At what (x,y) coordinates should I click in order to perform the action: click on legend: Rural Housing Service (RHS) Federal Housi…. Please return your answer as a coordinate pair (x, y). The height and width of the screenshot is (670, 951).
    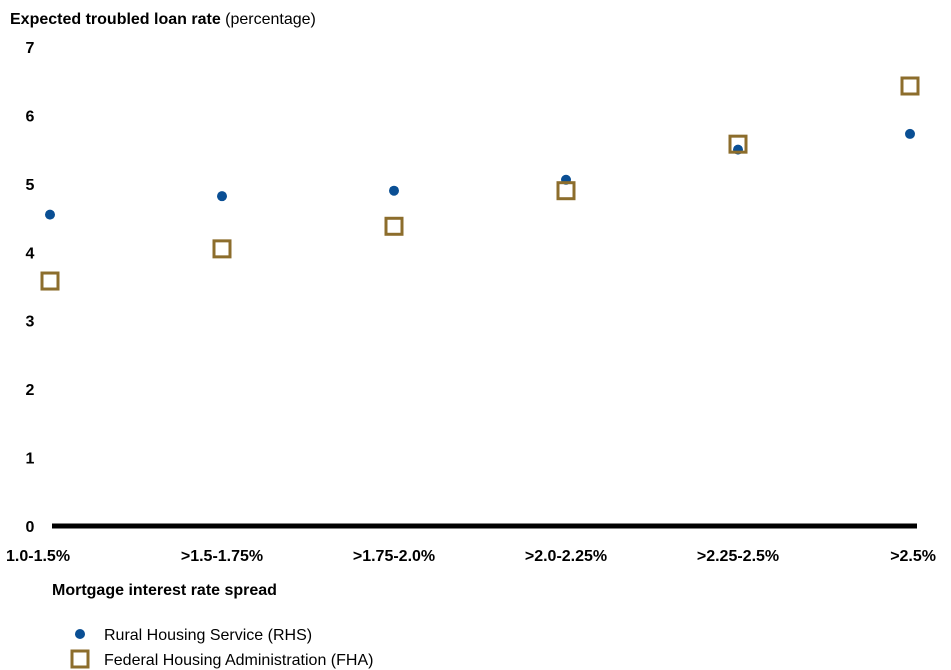
    Looking at the image, I should click on (221, 648).